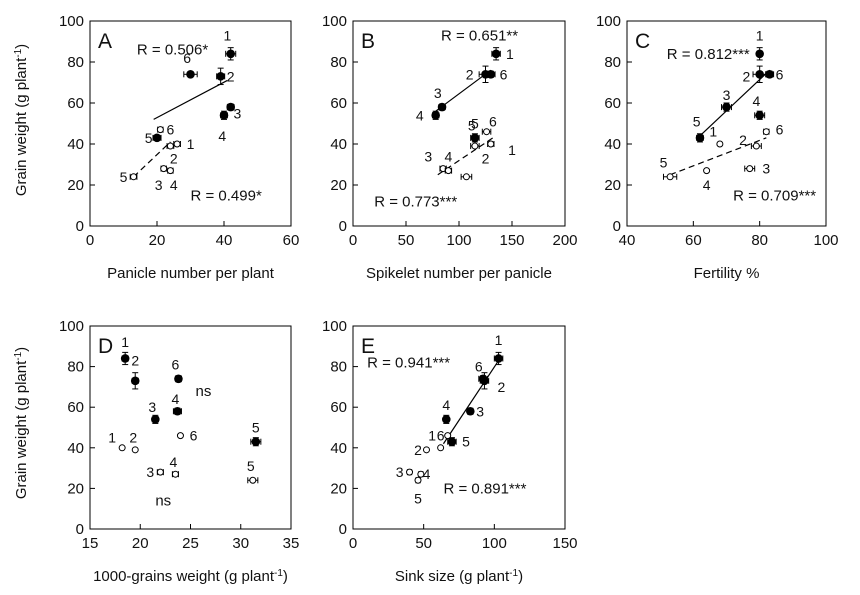  Describe the element at coordinates (22, 120) in the screenshot. I see `y-axis-title-top: Grain weight (g plant-1)` at that location.